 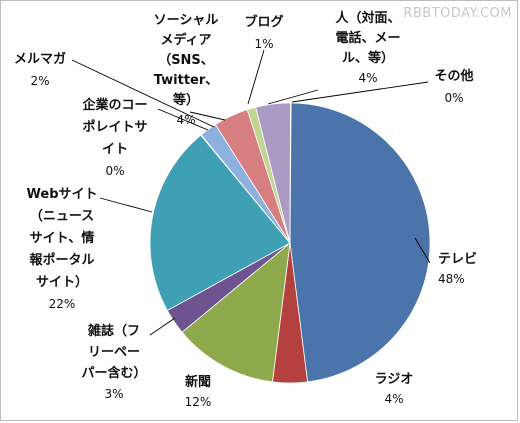 I want to click on slice-percent-label: 22%, so click(x=62, y=304).